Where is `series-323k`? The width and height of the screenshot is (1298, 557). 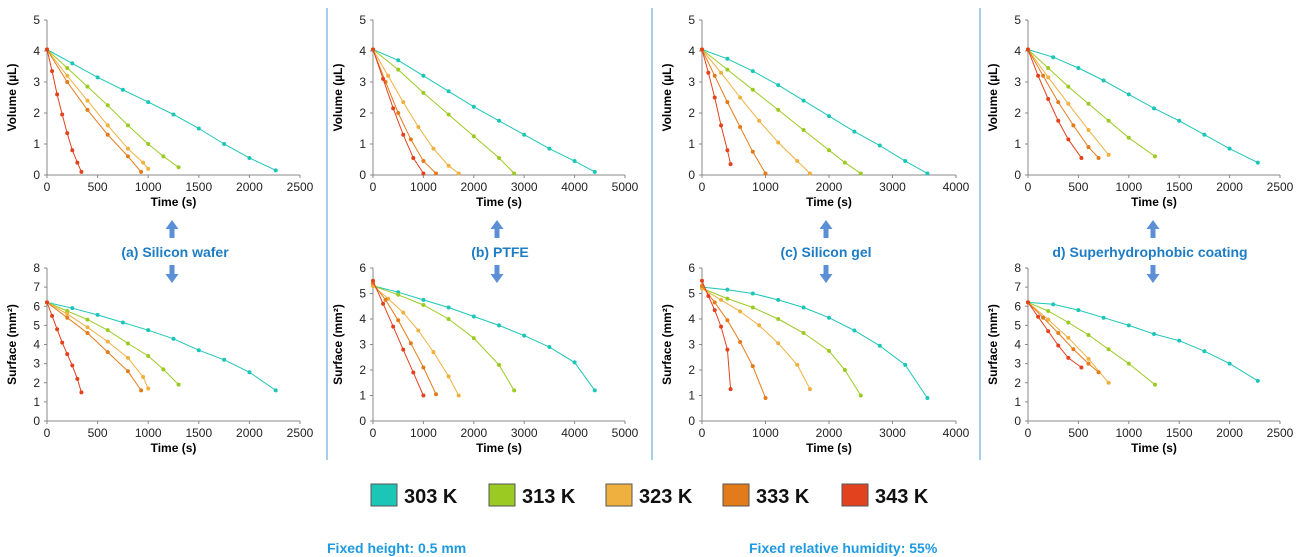
series-323k is located at coordinates (416, 340).